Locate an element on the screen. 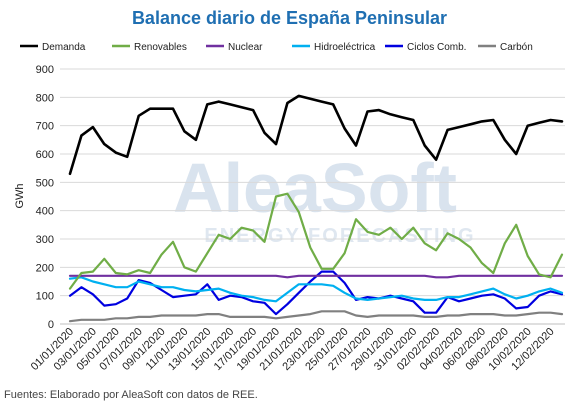 The width and height of the screenshot is (579, 408). legend-label: Hidroeléctrica is located at coordinates (345, 47).